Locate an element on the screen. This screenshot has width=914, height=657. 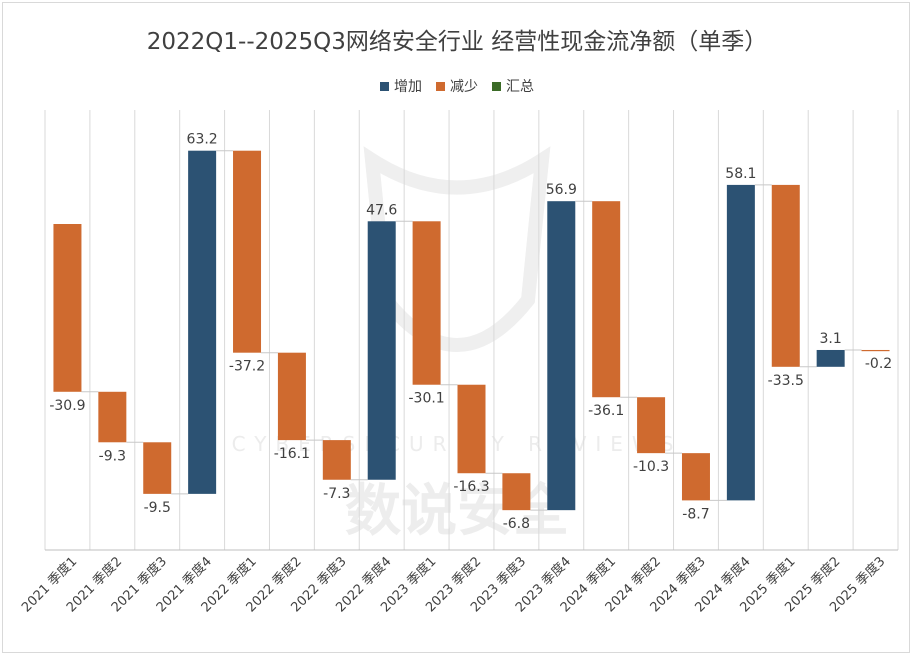
legend-item-decrease: 减少 is located at coordinates (457, 86).